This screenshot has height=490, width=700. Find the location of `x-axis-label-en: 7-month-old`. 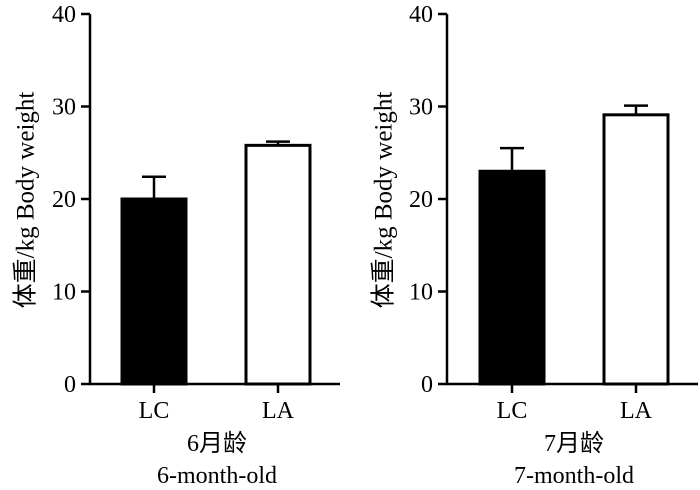

x-axis-label-en: 7-month-old is located at coordinates (574, 476).